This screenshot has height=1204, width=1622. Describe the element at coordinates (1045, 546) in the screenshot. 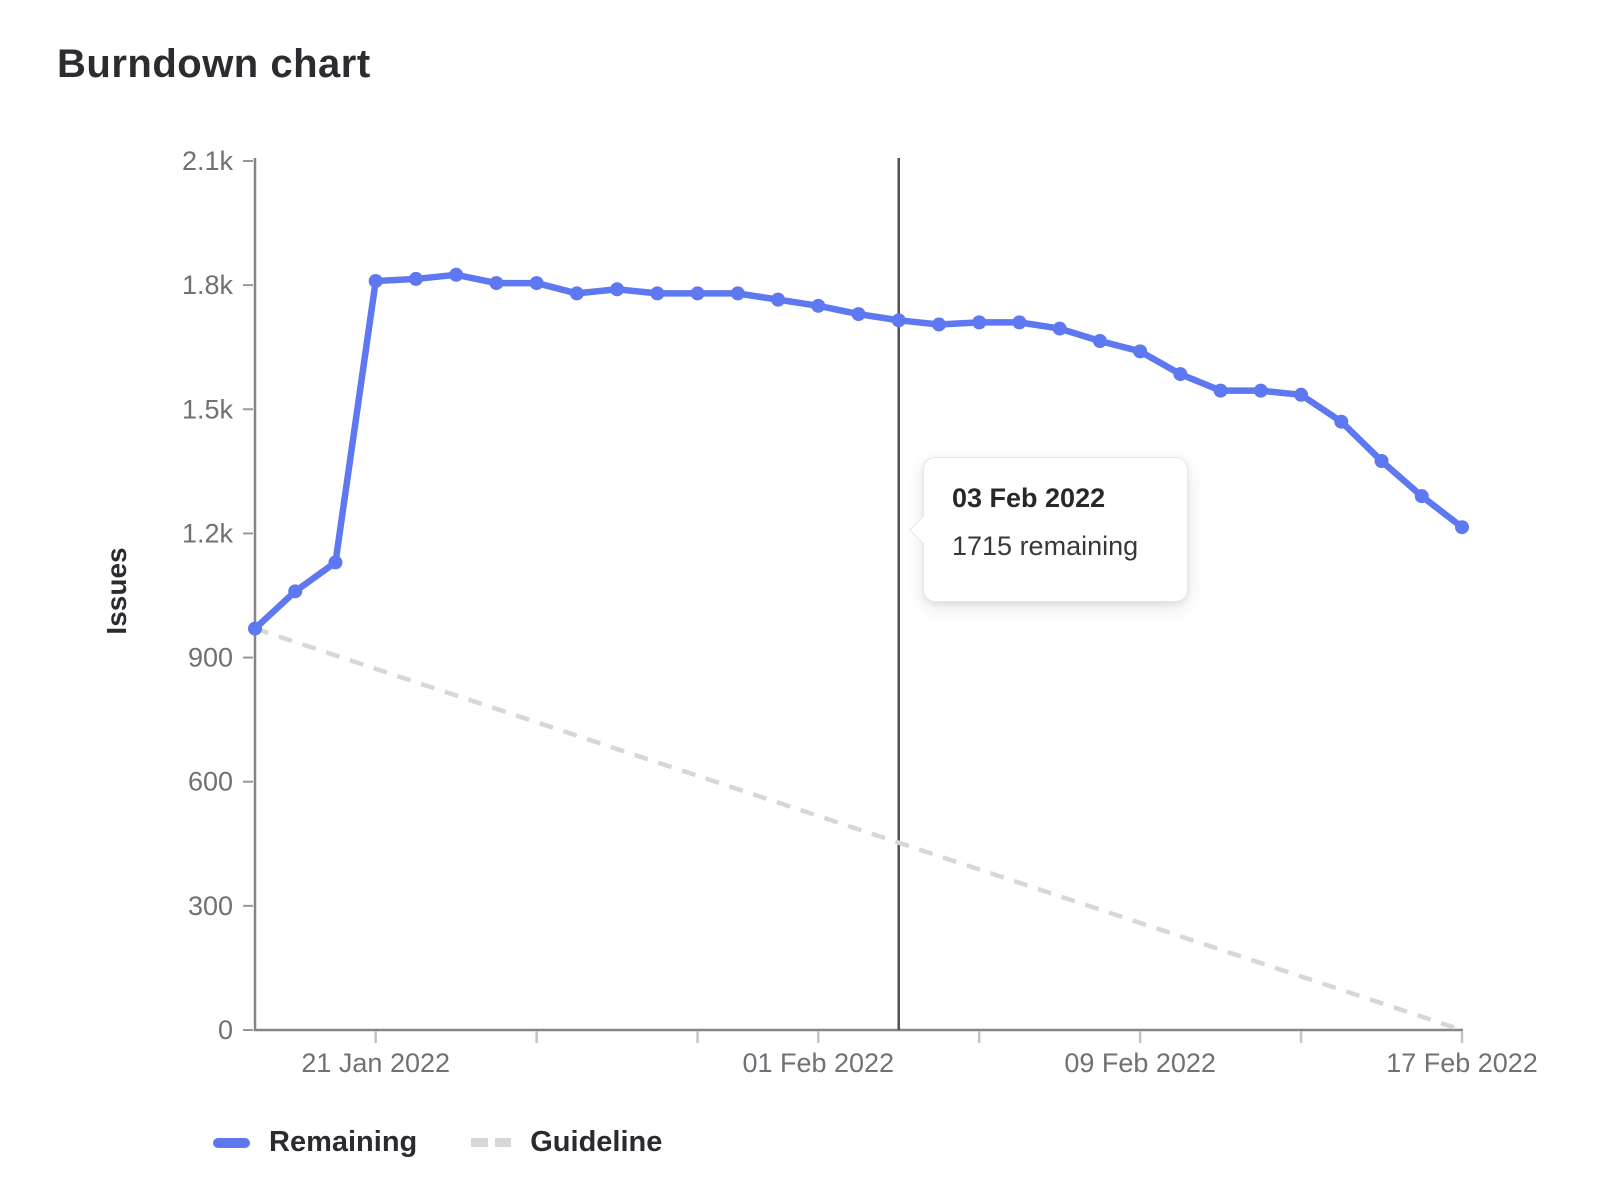

I see `tooltip-value: 1715 remaining` at that location.